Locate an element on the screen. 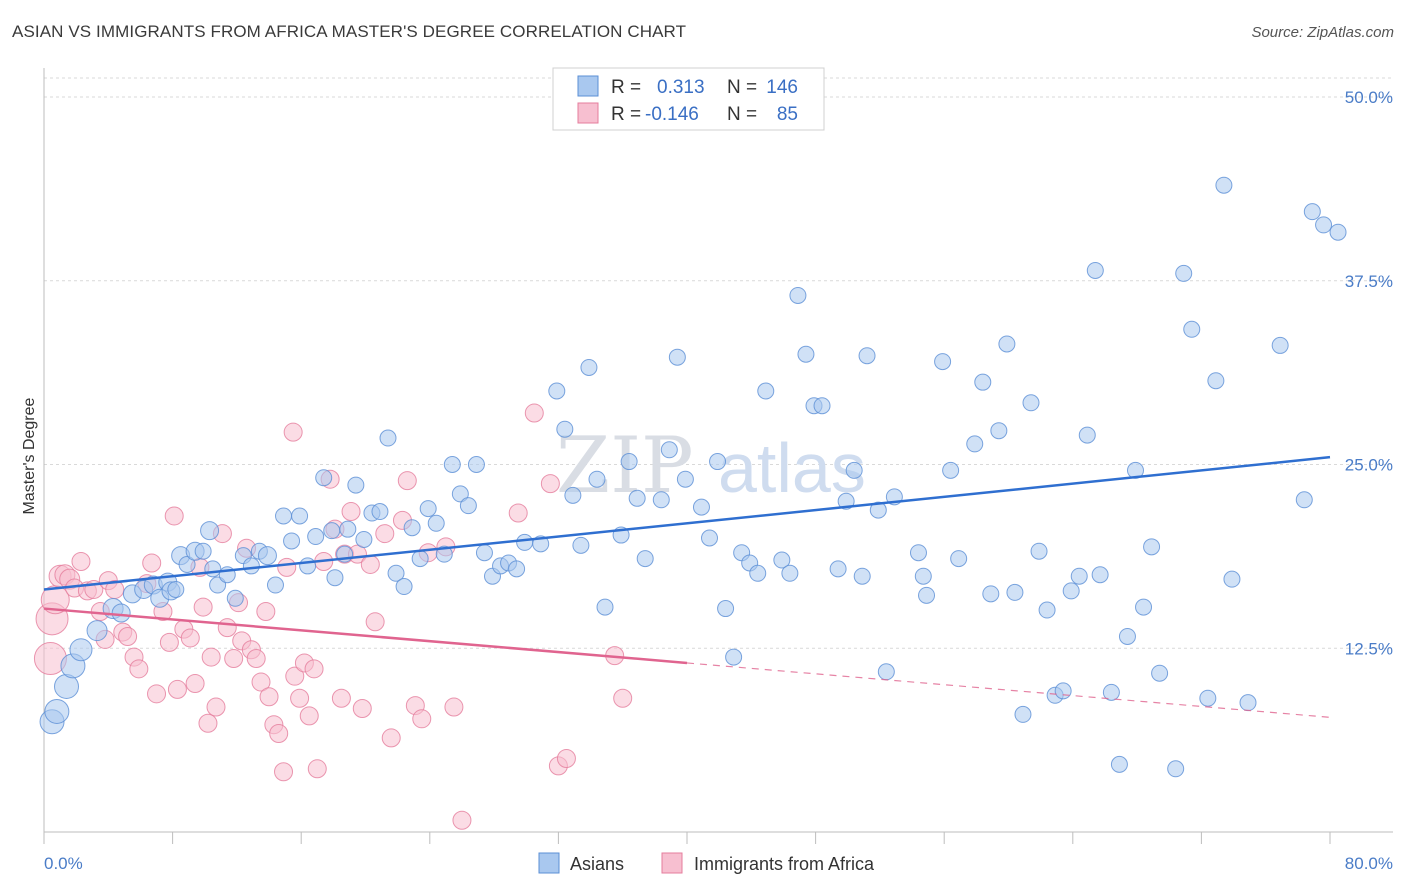  y-tick-labels: 12.5% 25.0% 37.5% 50.0% is located at coordinates (1369, 373).